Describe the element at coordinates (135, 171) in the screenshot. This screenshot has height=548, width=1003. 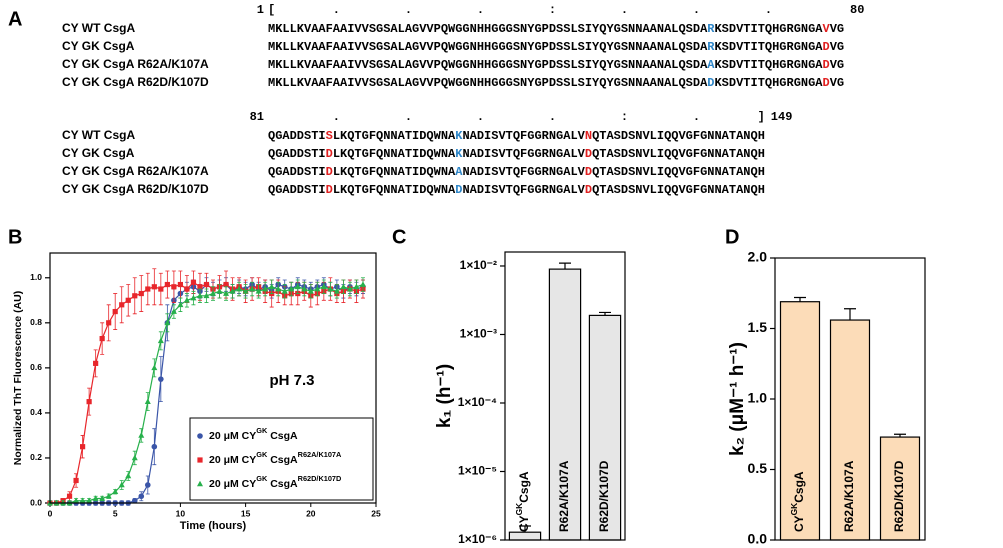
I see `sequence-name: CY GK CsgA R62A/K107A` at that location.